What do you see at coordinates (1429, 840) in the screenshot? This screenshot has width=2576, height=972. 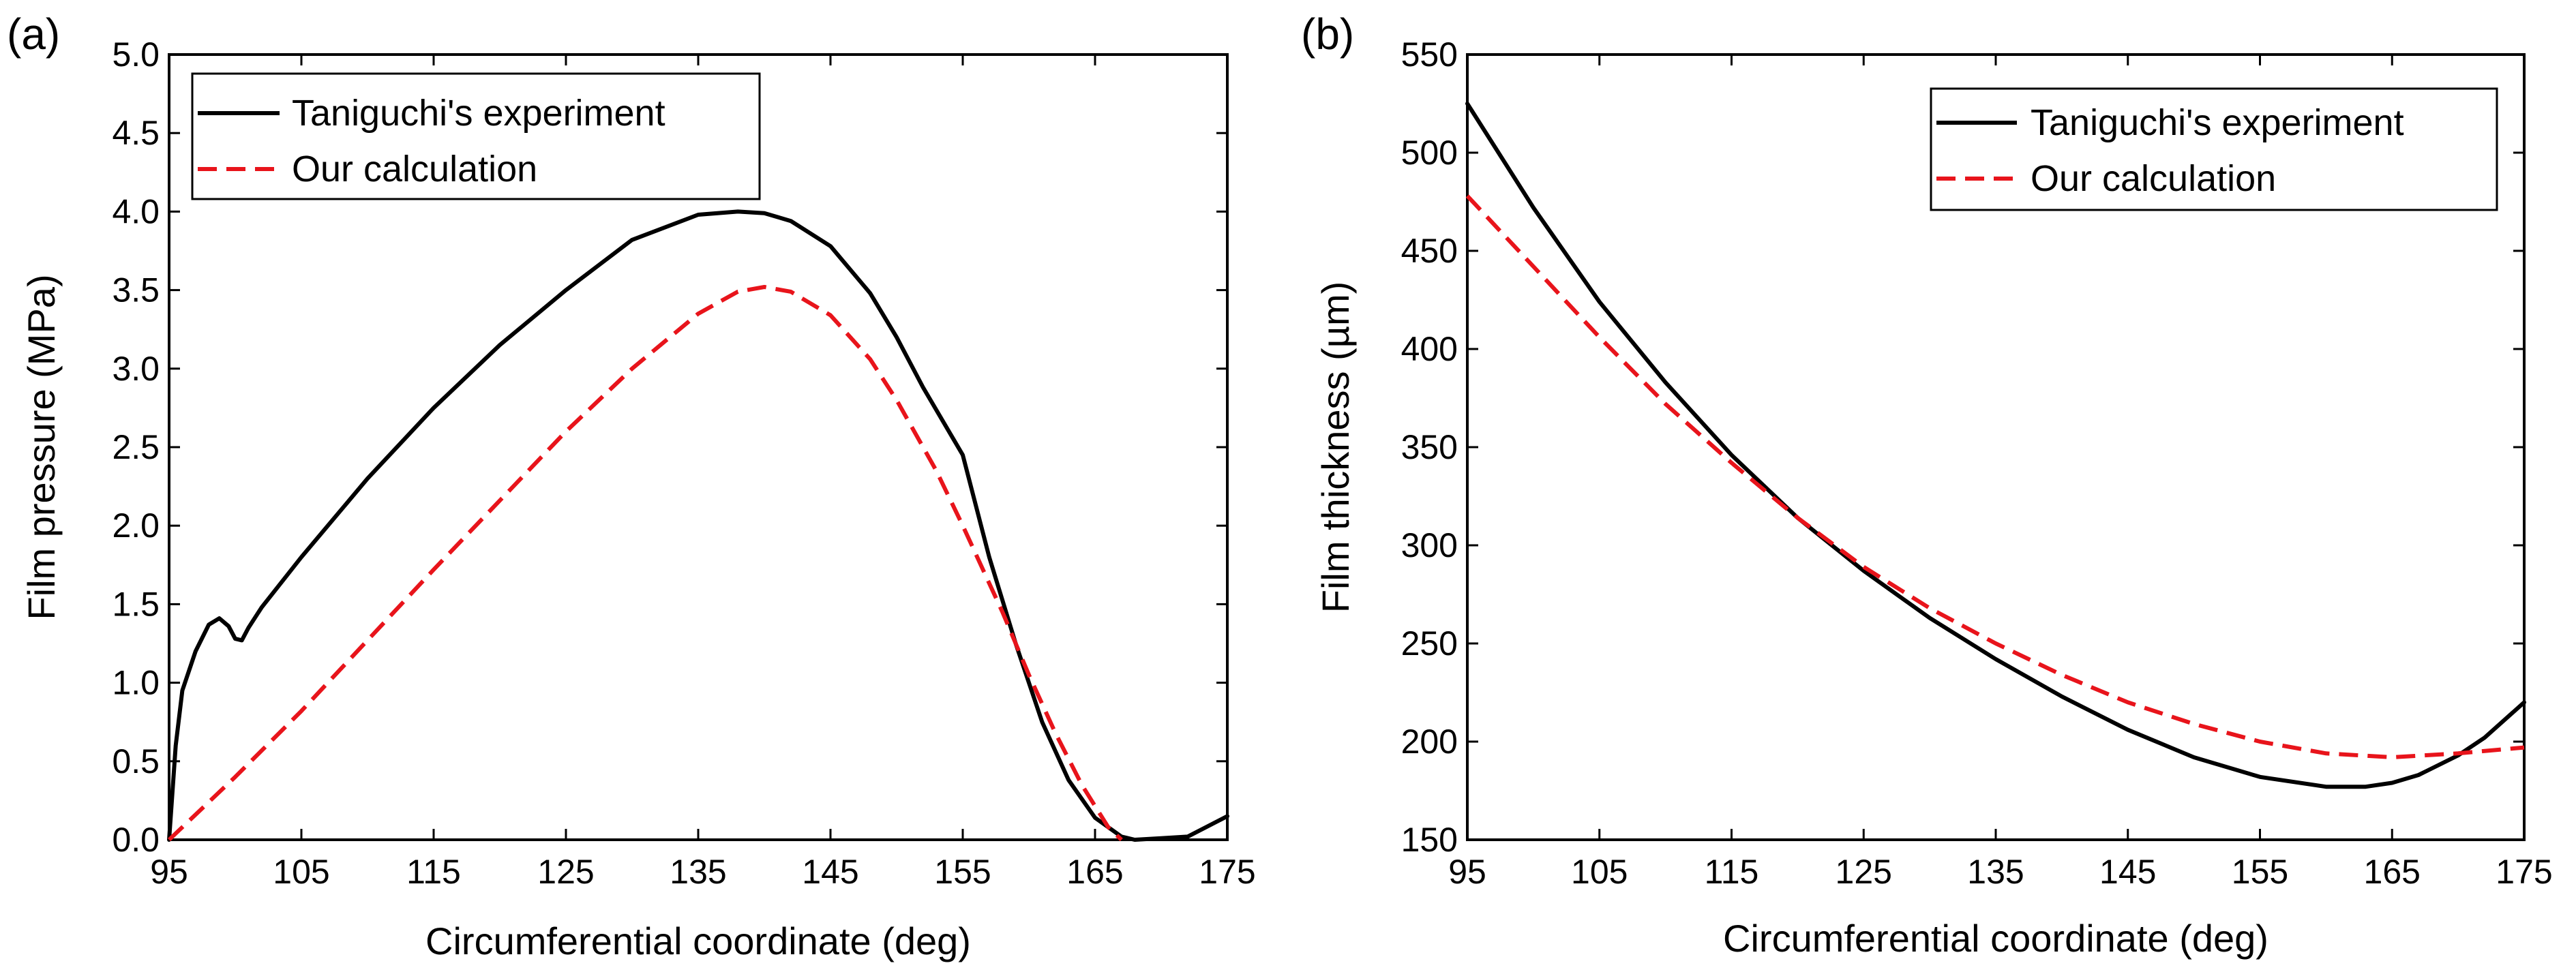 I see `y-tick-label-b: 150` at bounding box center [1429, 840].